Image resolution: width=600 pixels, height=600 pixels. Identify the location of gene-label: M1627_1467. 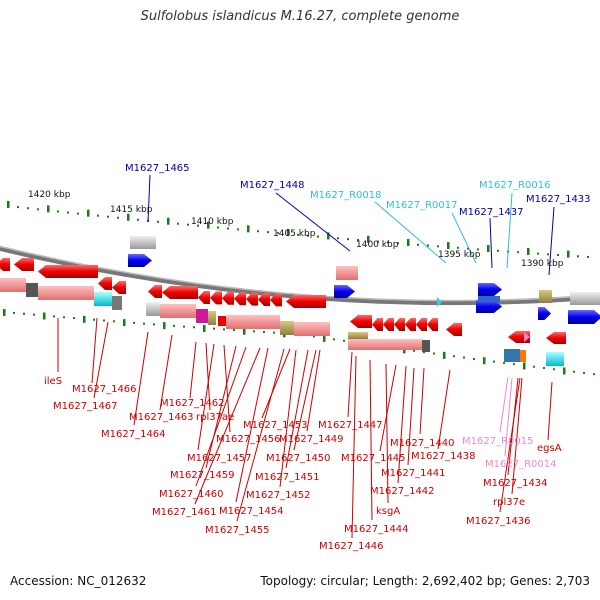
(85, 406).